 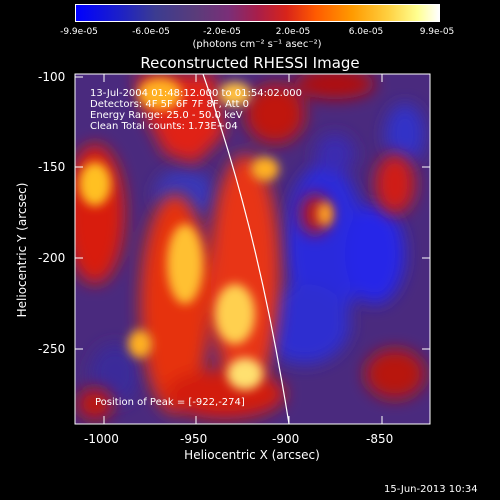 What do you see at coordinates (257, 13) in the screenshot?
I see `colorbar` at bounding box center [257, 13].